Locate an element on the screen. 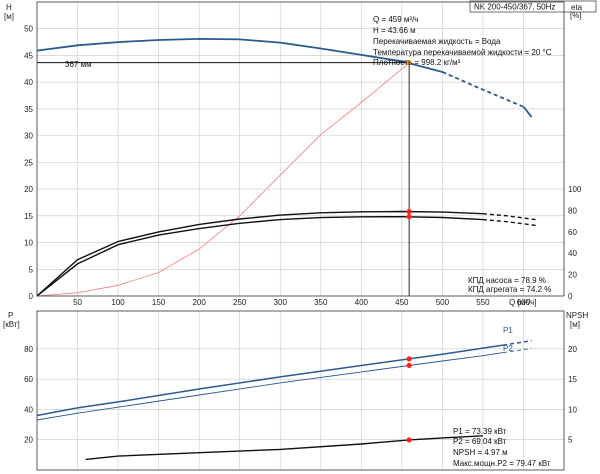 The height and width of the screenshot is (474, 600). x-tick-label: 200 is located at coordinates (199, 302).